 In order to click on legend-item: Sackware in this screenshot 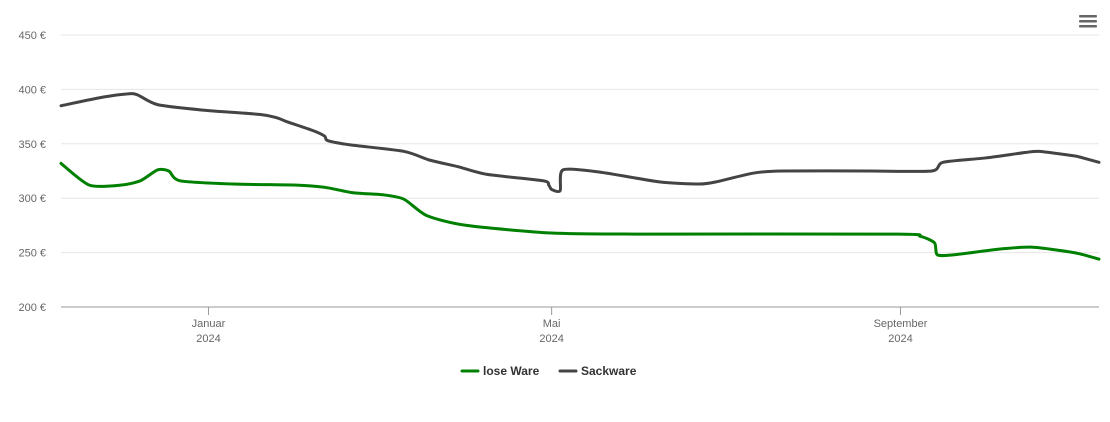, I will do `click(597, 371)`.